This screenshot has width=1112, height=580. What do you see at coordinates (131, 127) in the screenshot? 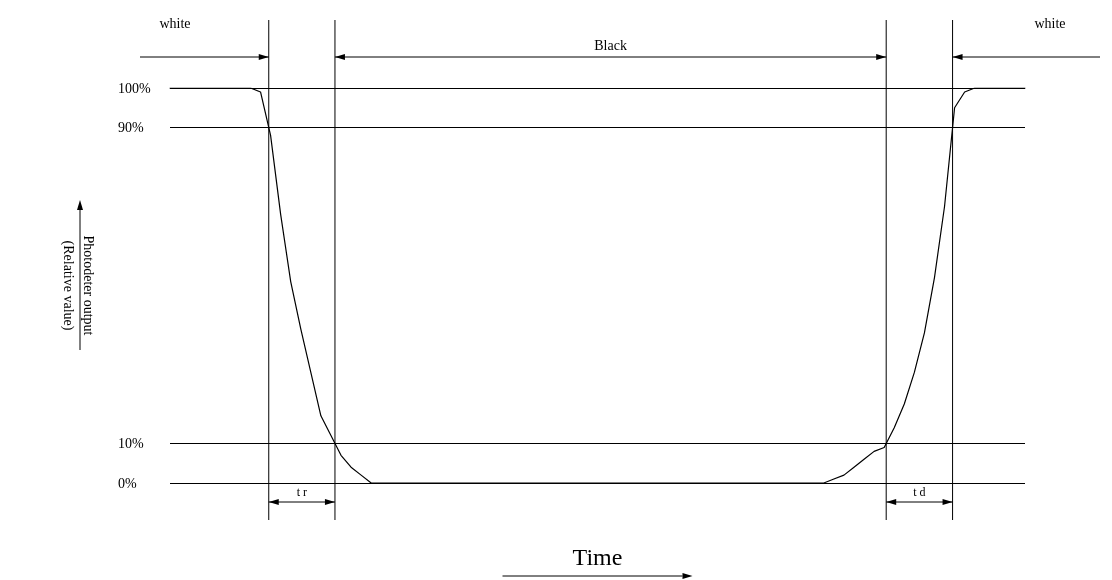
I see `y-tick-label: 90%` at bounding box center [131, 127].